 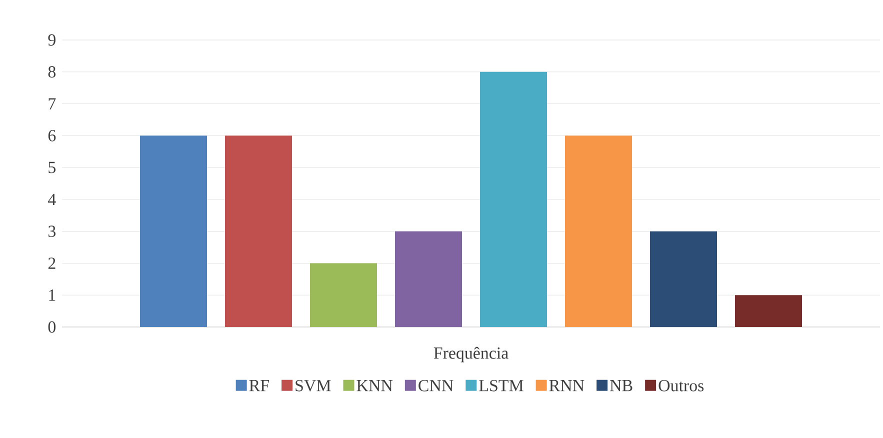 I want to click on legend-label: NB, so click(x=621, y=386).